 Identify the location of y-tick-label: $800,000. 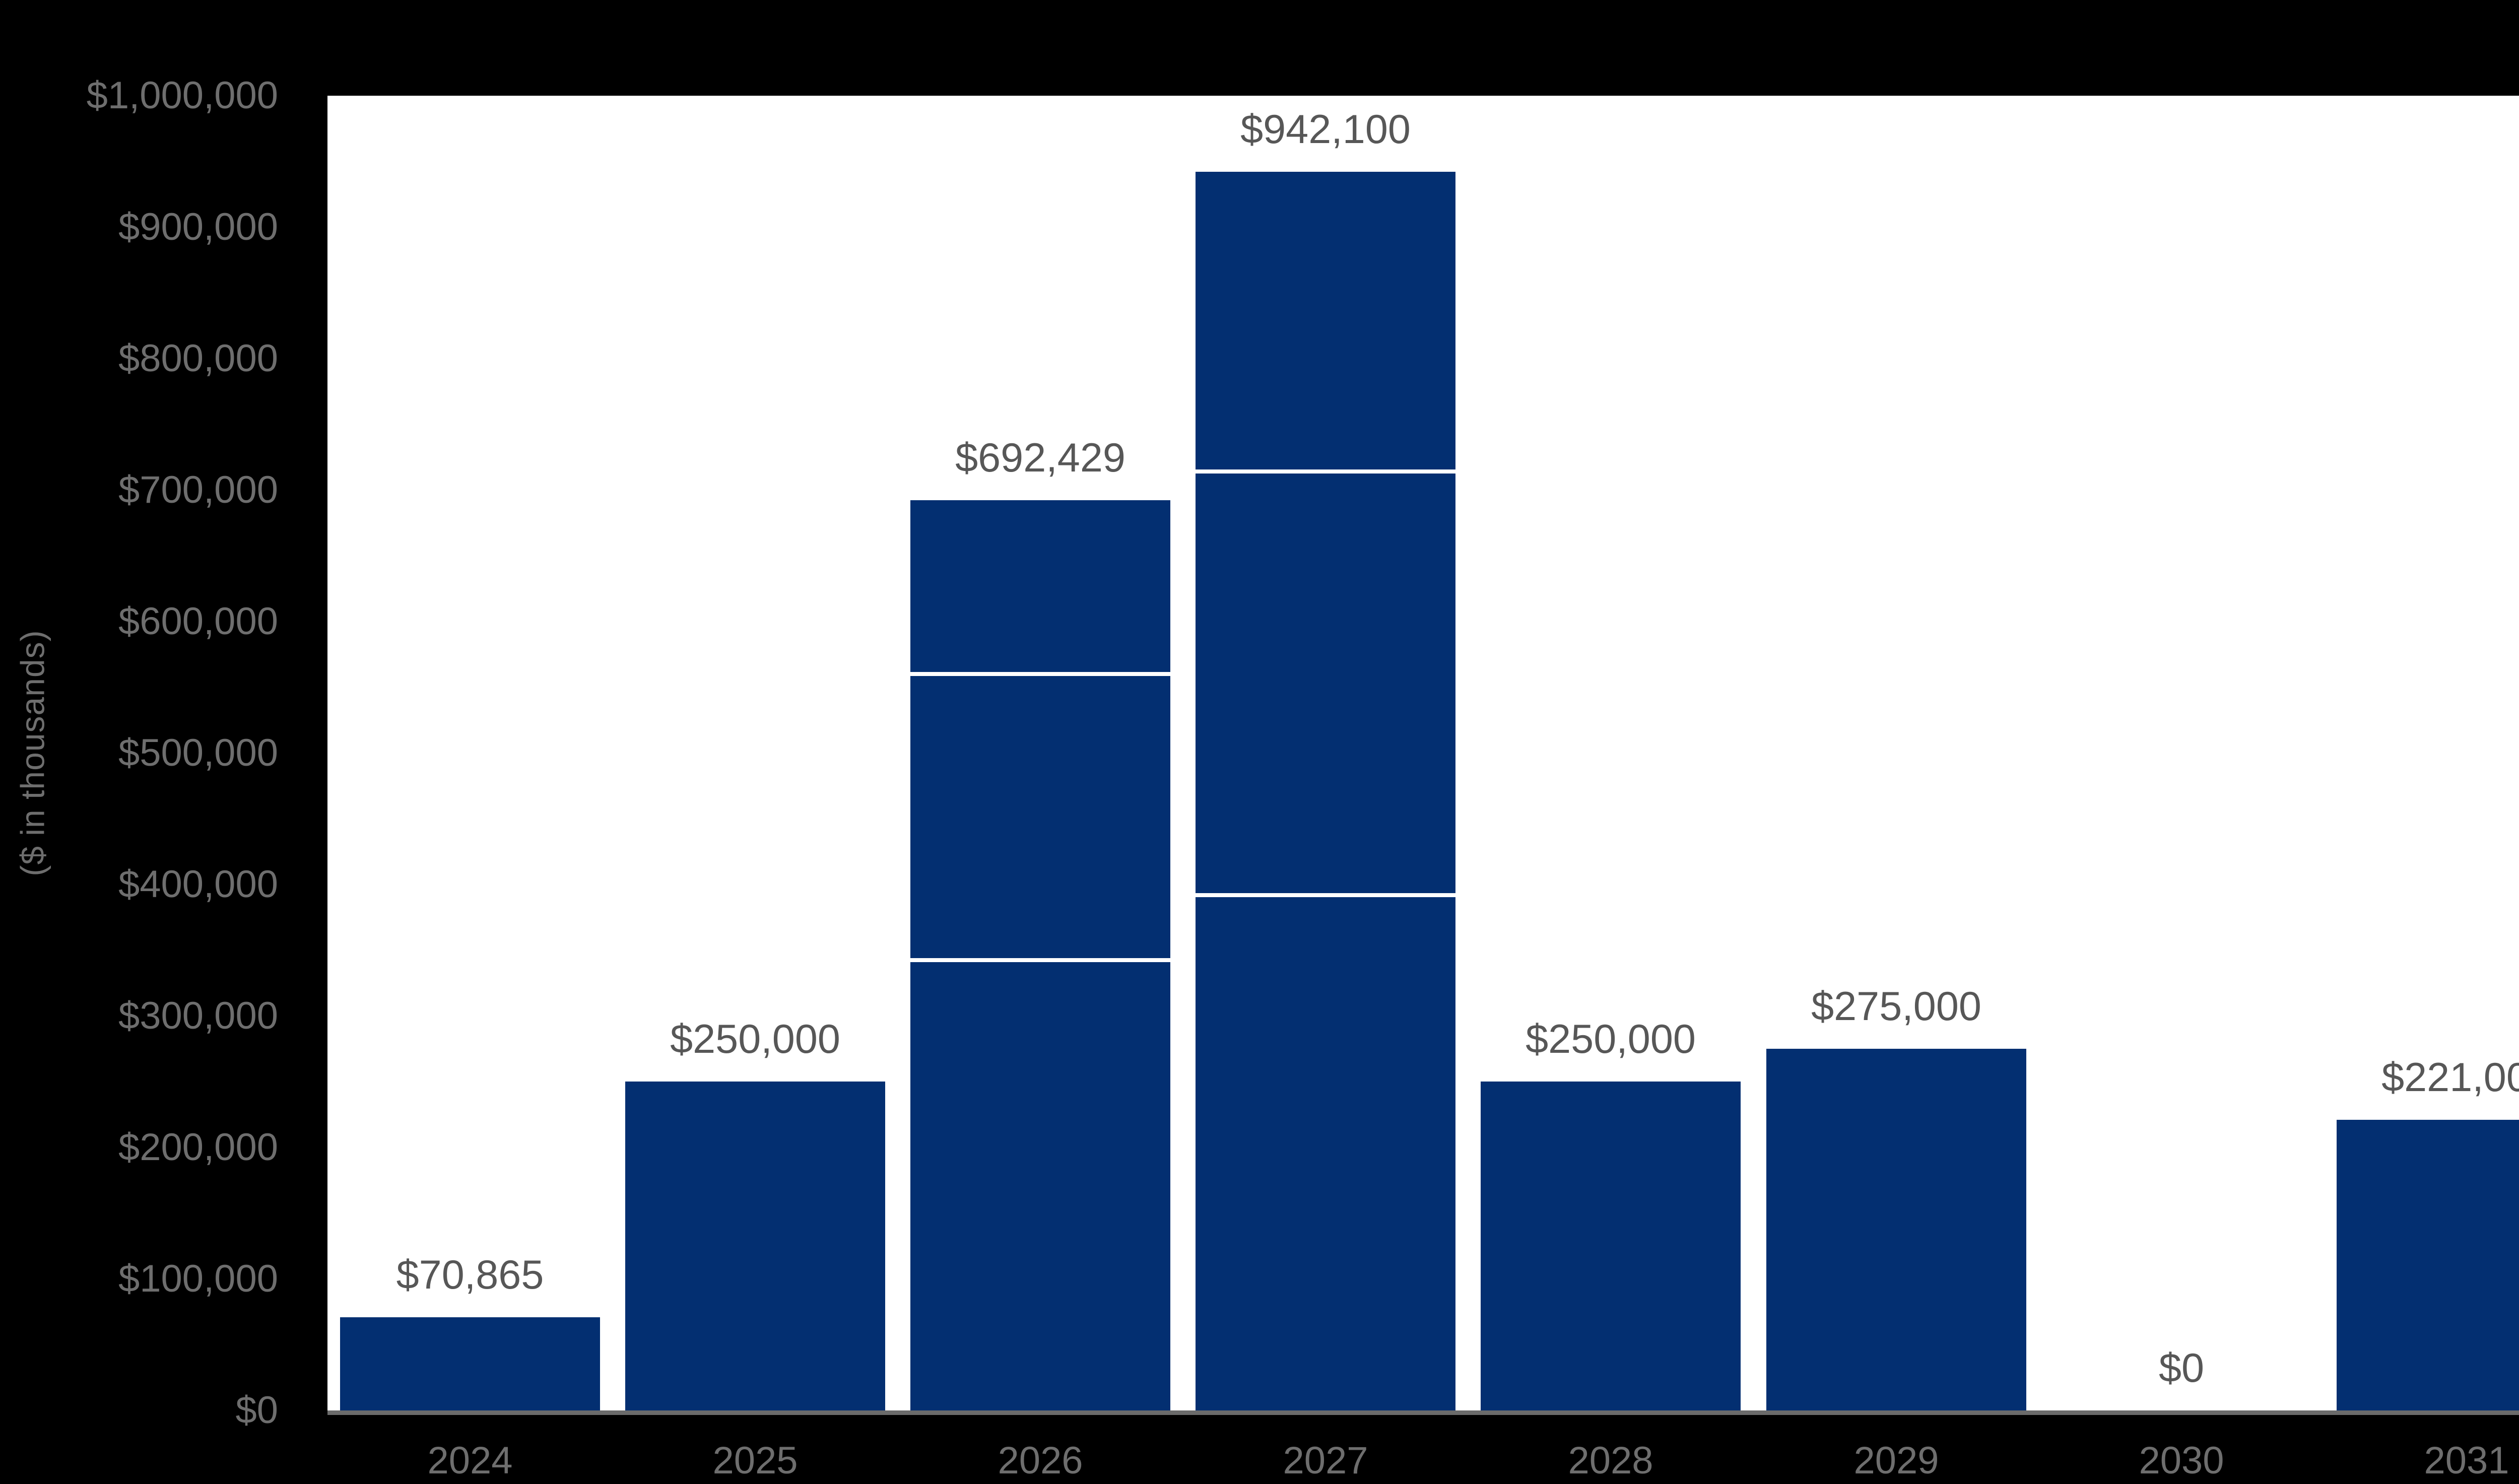
(198, 359).